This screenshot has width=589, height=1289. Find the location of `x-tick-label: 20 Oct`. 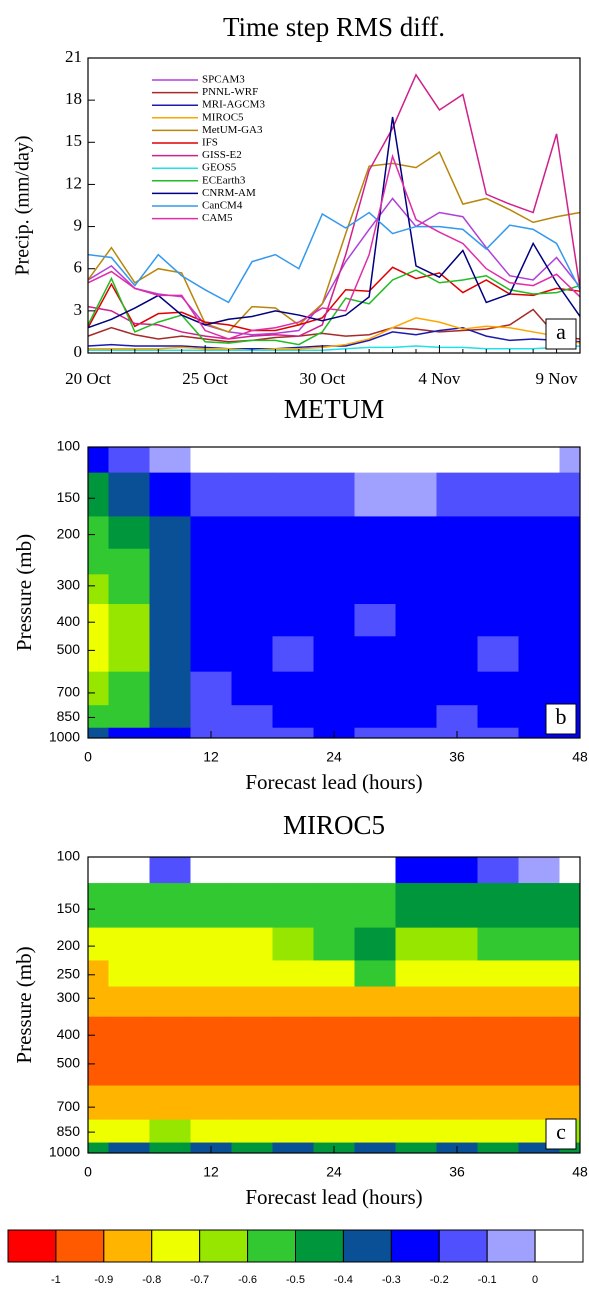

x-tick-label: 20 Oct is located at coordinates (88, 378).